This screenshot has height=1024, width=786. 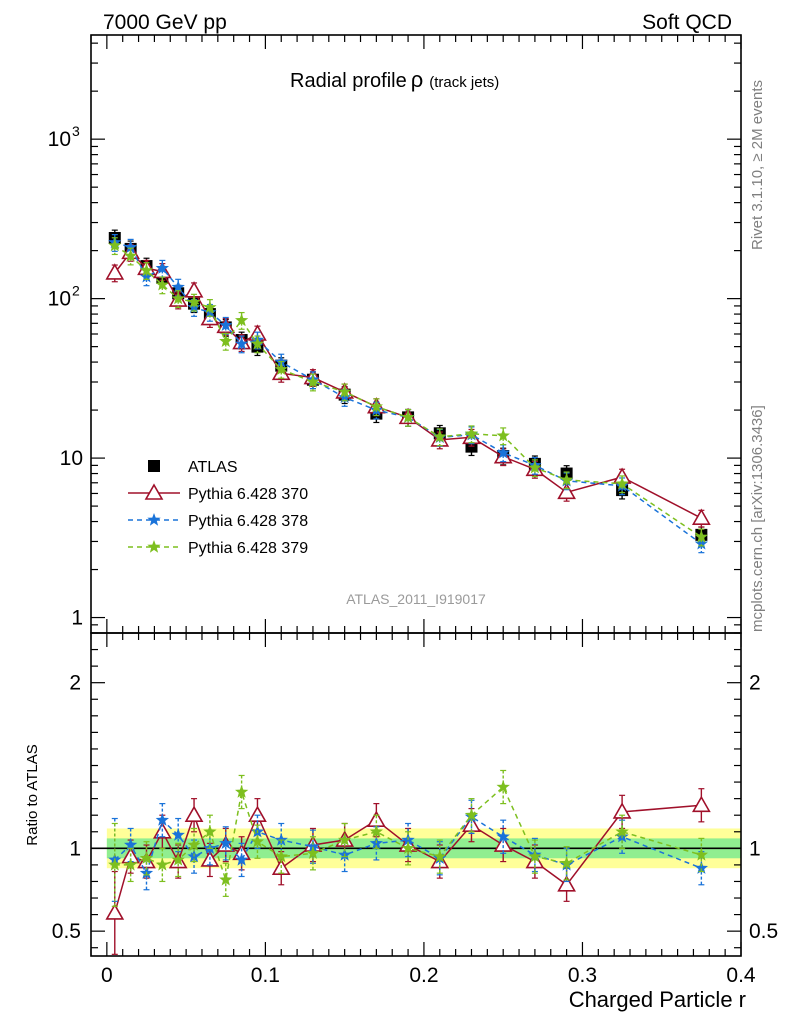 What do you see at coordinates (755, 848) in the screenshot?
I see `ratio-y-tick-label-right: 1` at bounding box center [755, 848].